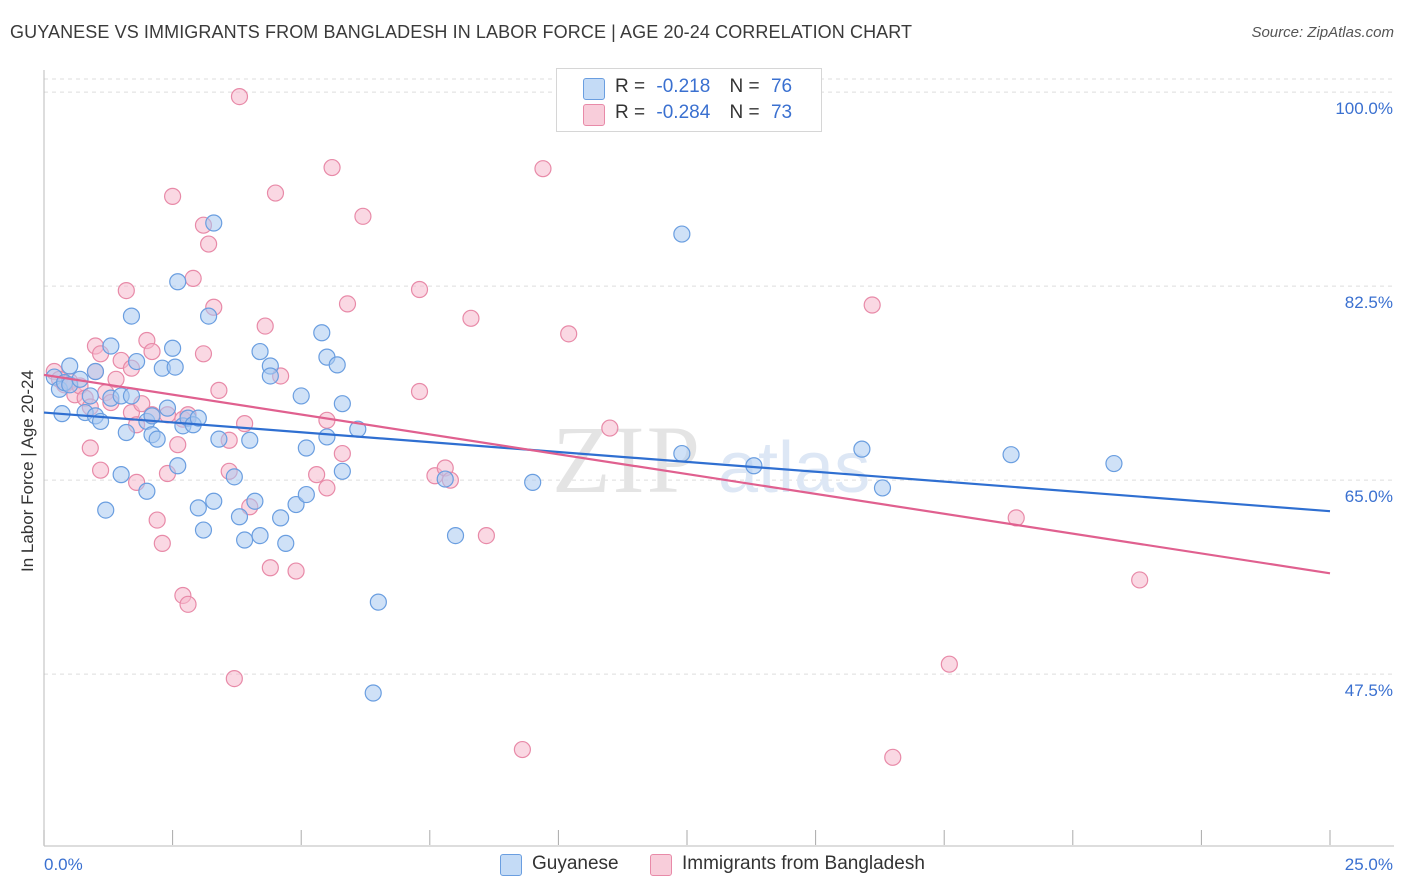 The width and height of the screenshot is (1406, 892). I want to click on legend-n-value: 76, so click(781, 86).